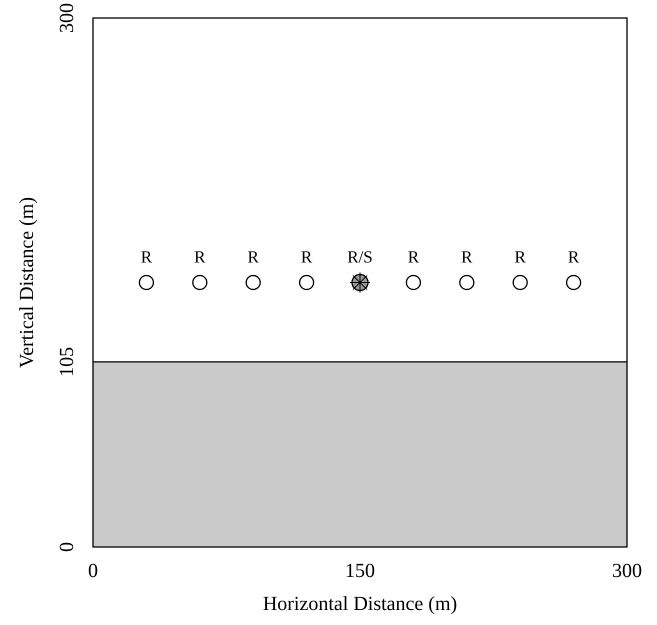 This screenshot has width=657, height=625. Describe the element at coordinates (93, 571) in the screenshot. I see `x-tick-label: 0` at that location.